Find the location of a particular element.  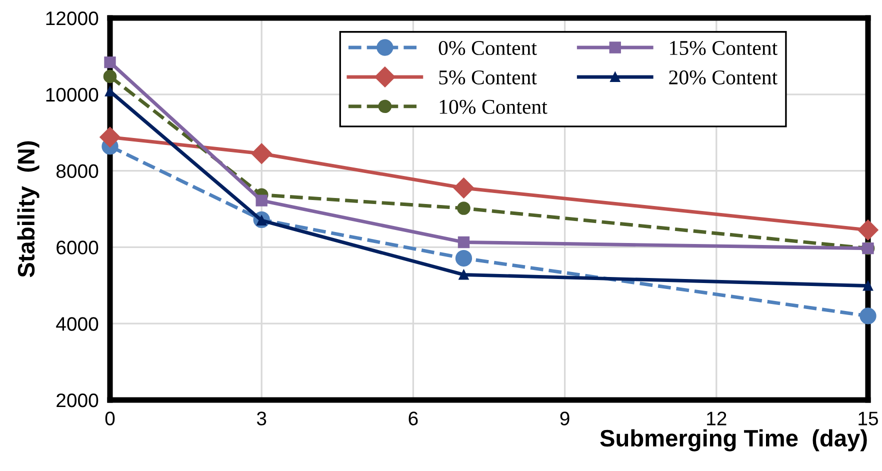

legend-label: 20% Content is located at coordinates (723, 77).